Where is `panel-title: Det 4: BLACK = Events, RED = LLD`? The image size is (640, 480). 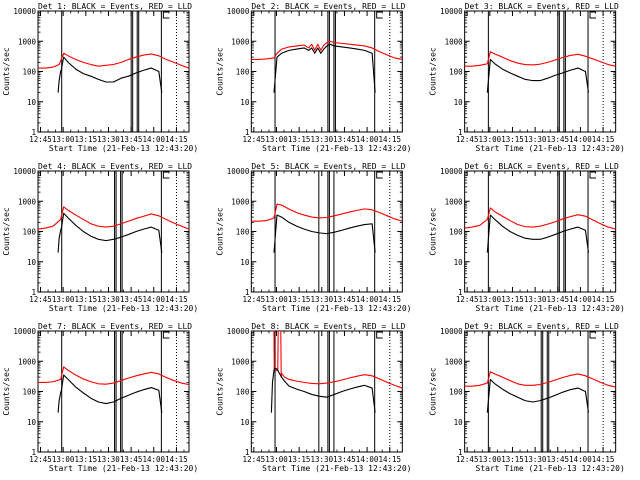
panel-title: Det 4: BLACK = Events, RED = LLD is located at coordinates (115, 166).